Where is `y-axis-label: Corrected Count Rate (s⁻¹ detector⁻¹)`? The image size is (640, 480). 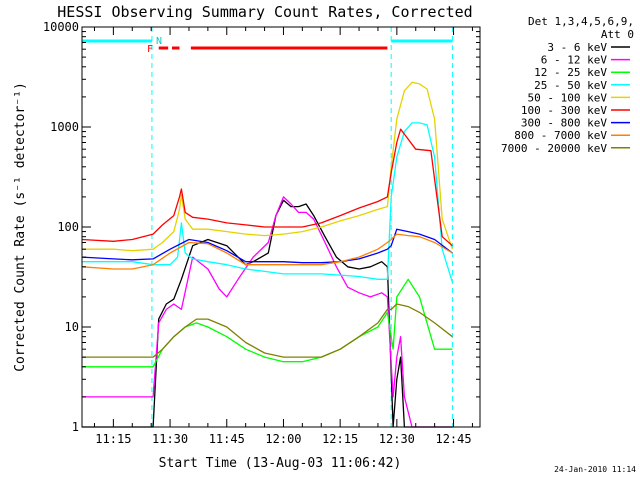
y-axis-label: Corrected Count Rate (s⁻¹ detector⁻¹) is located at coordinates (20, 227).